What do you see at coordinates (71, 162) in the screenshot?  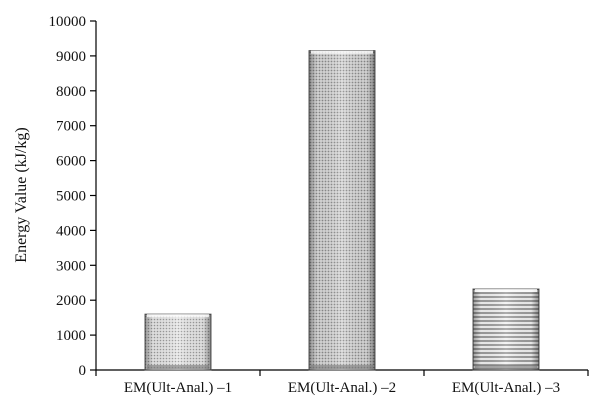 I see `y-tick-label: 6000` at bounding box center [71, 162].